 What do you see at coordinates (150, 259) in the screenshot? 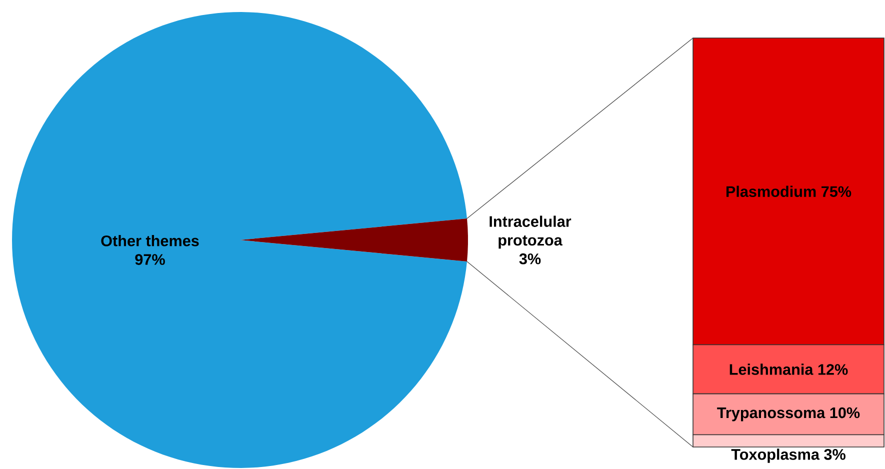
I see `data-label: 97%` at bounding box center [150, 259].